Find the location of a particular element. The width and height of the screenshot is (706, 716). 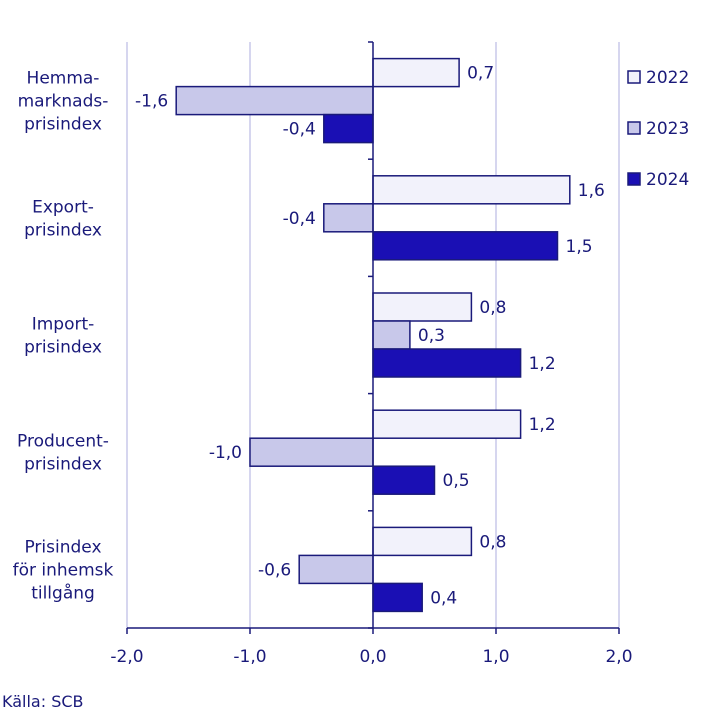

x-tick-label: -1,0 is located at coordinates (249, 657).